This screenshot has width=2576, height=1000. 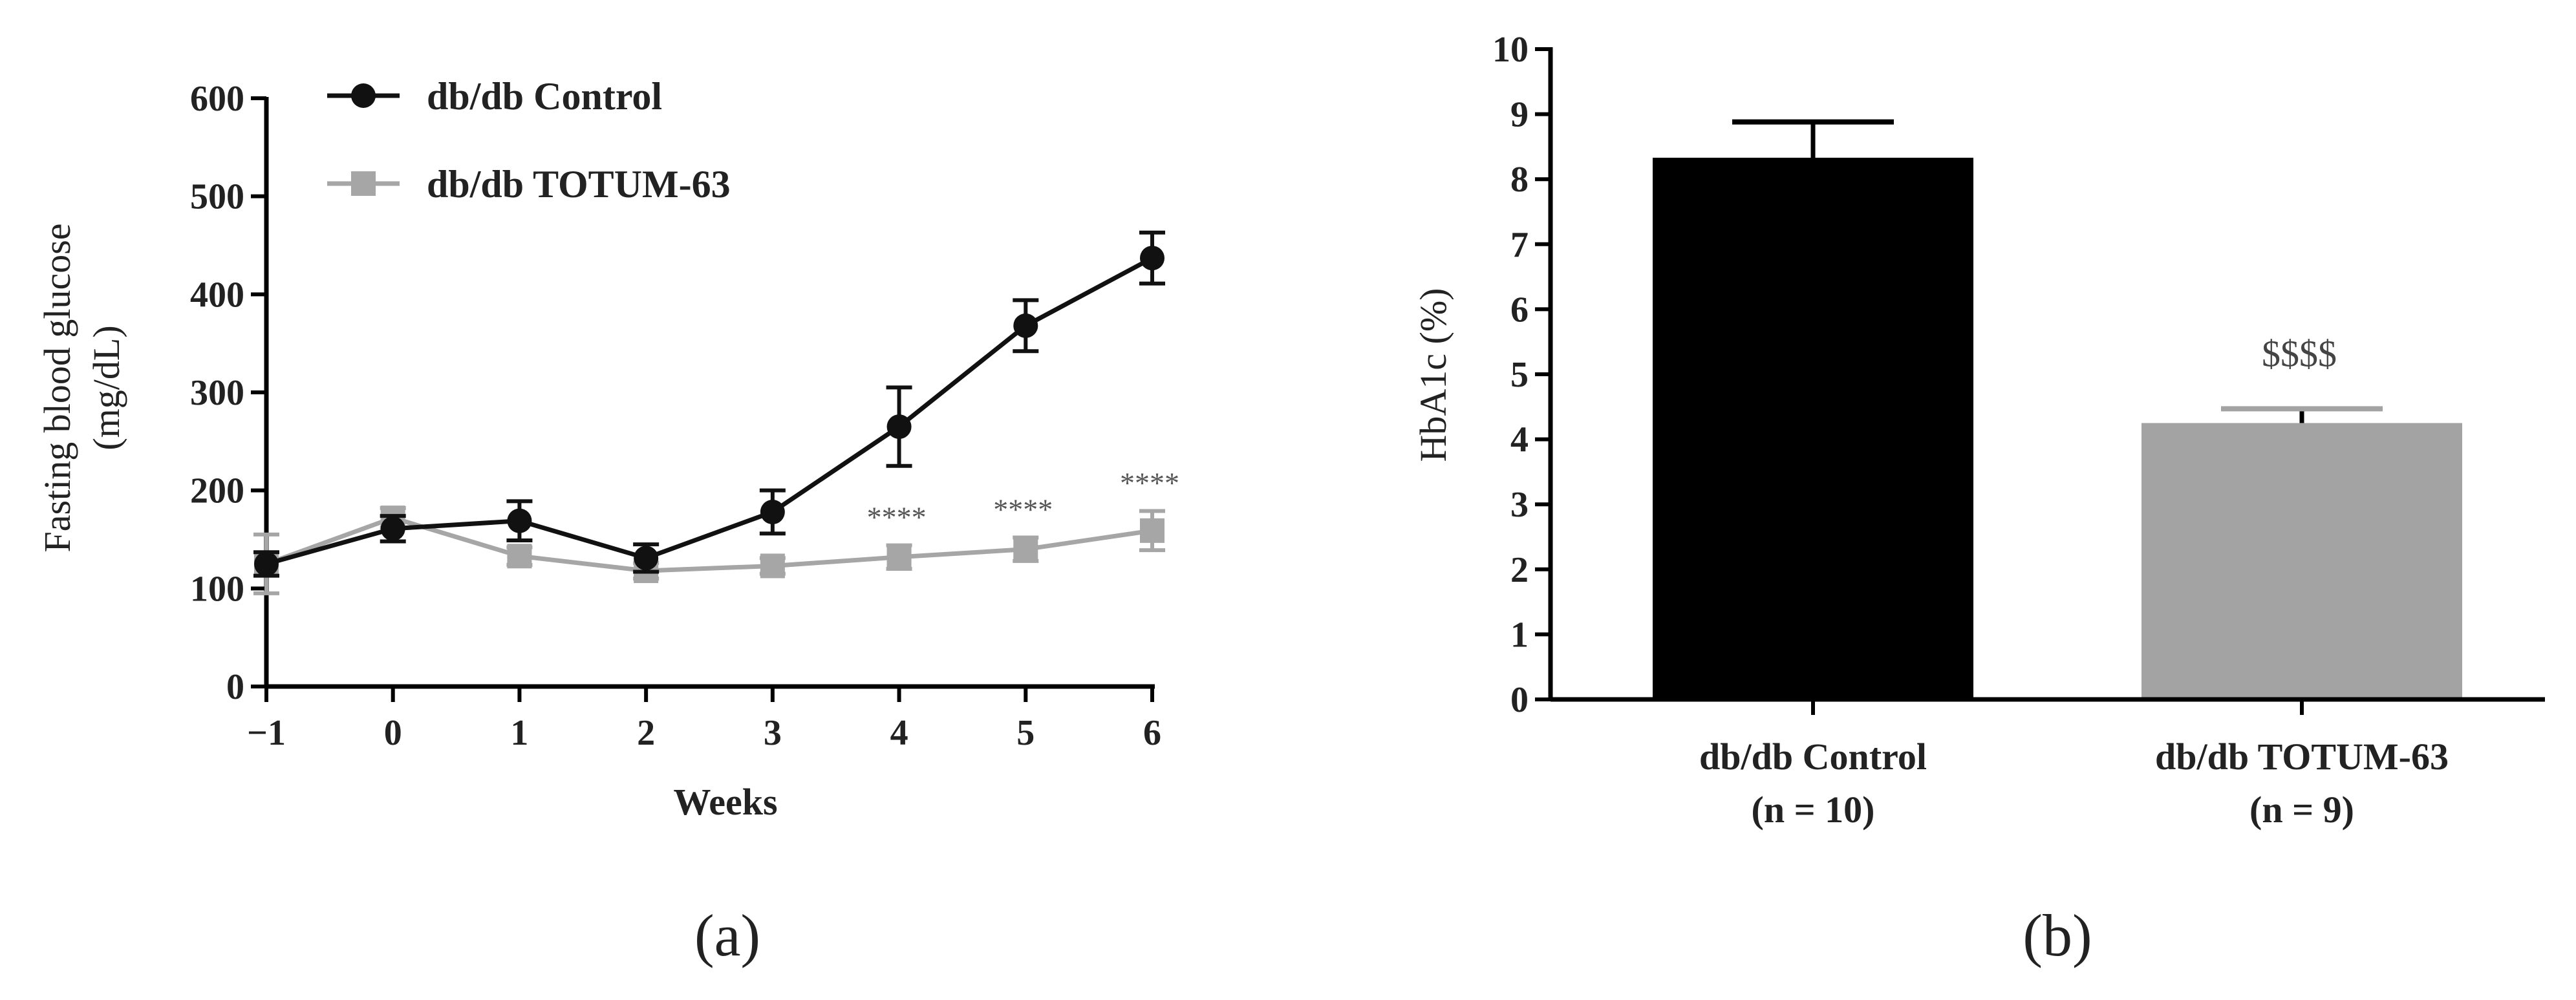 I want to click on category-label: db/db Control, so click(x=1813, y=757).